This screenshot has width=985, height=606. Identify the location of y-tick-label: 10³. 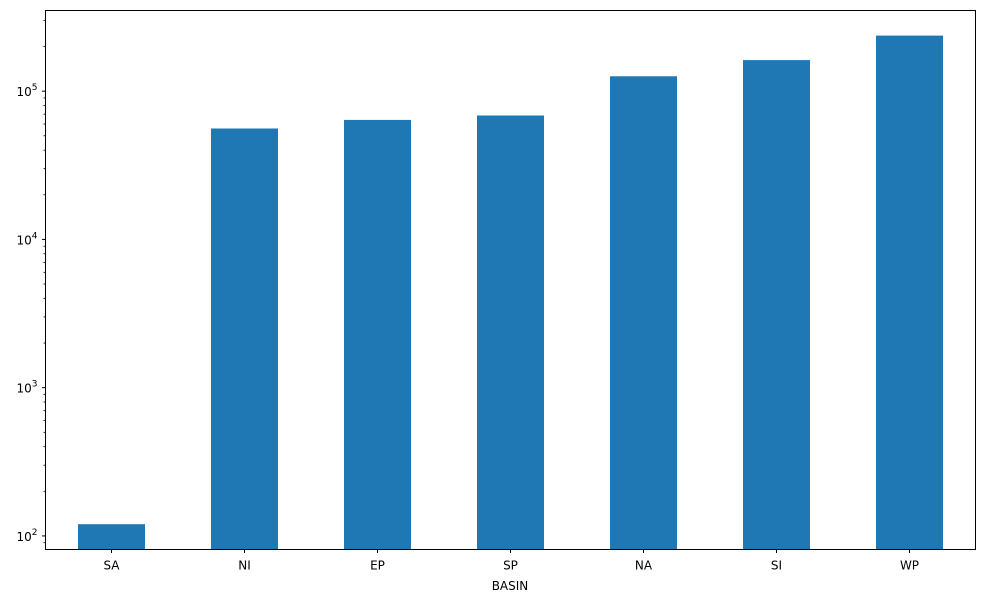
(26, 388).